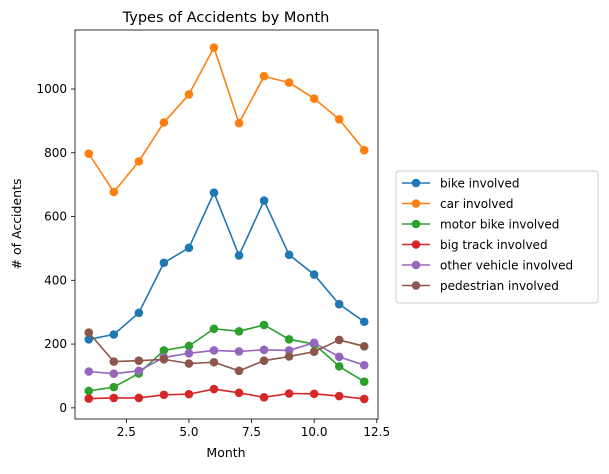 This screenshot has width=609, height=474. I want to click on x-tick-label: 5.0, so click(188, 432).